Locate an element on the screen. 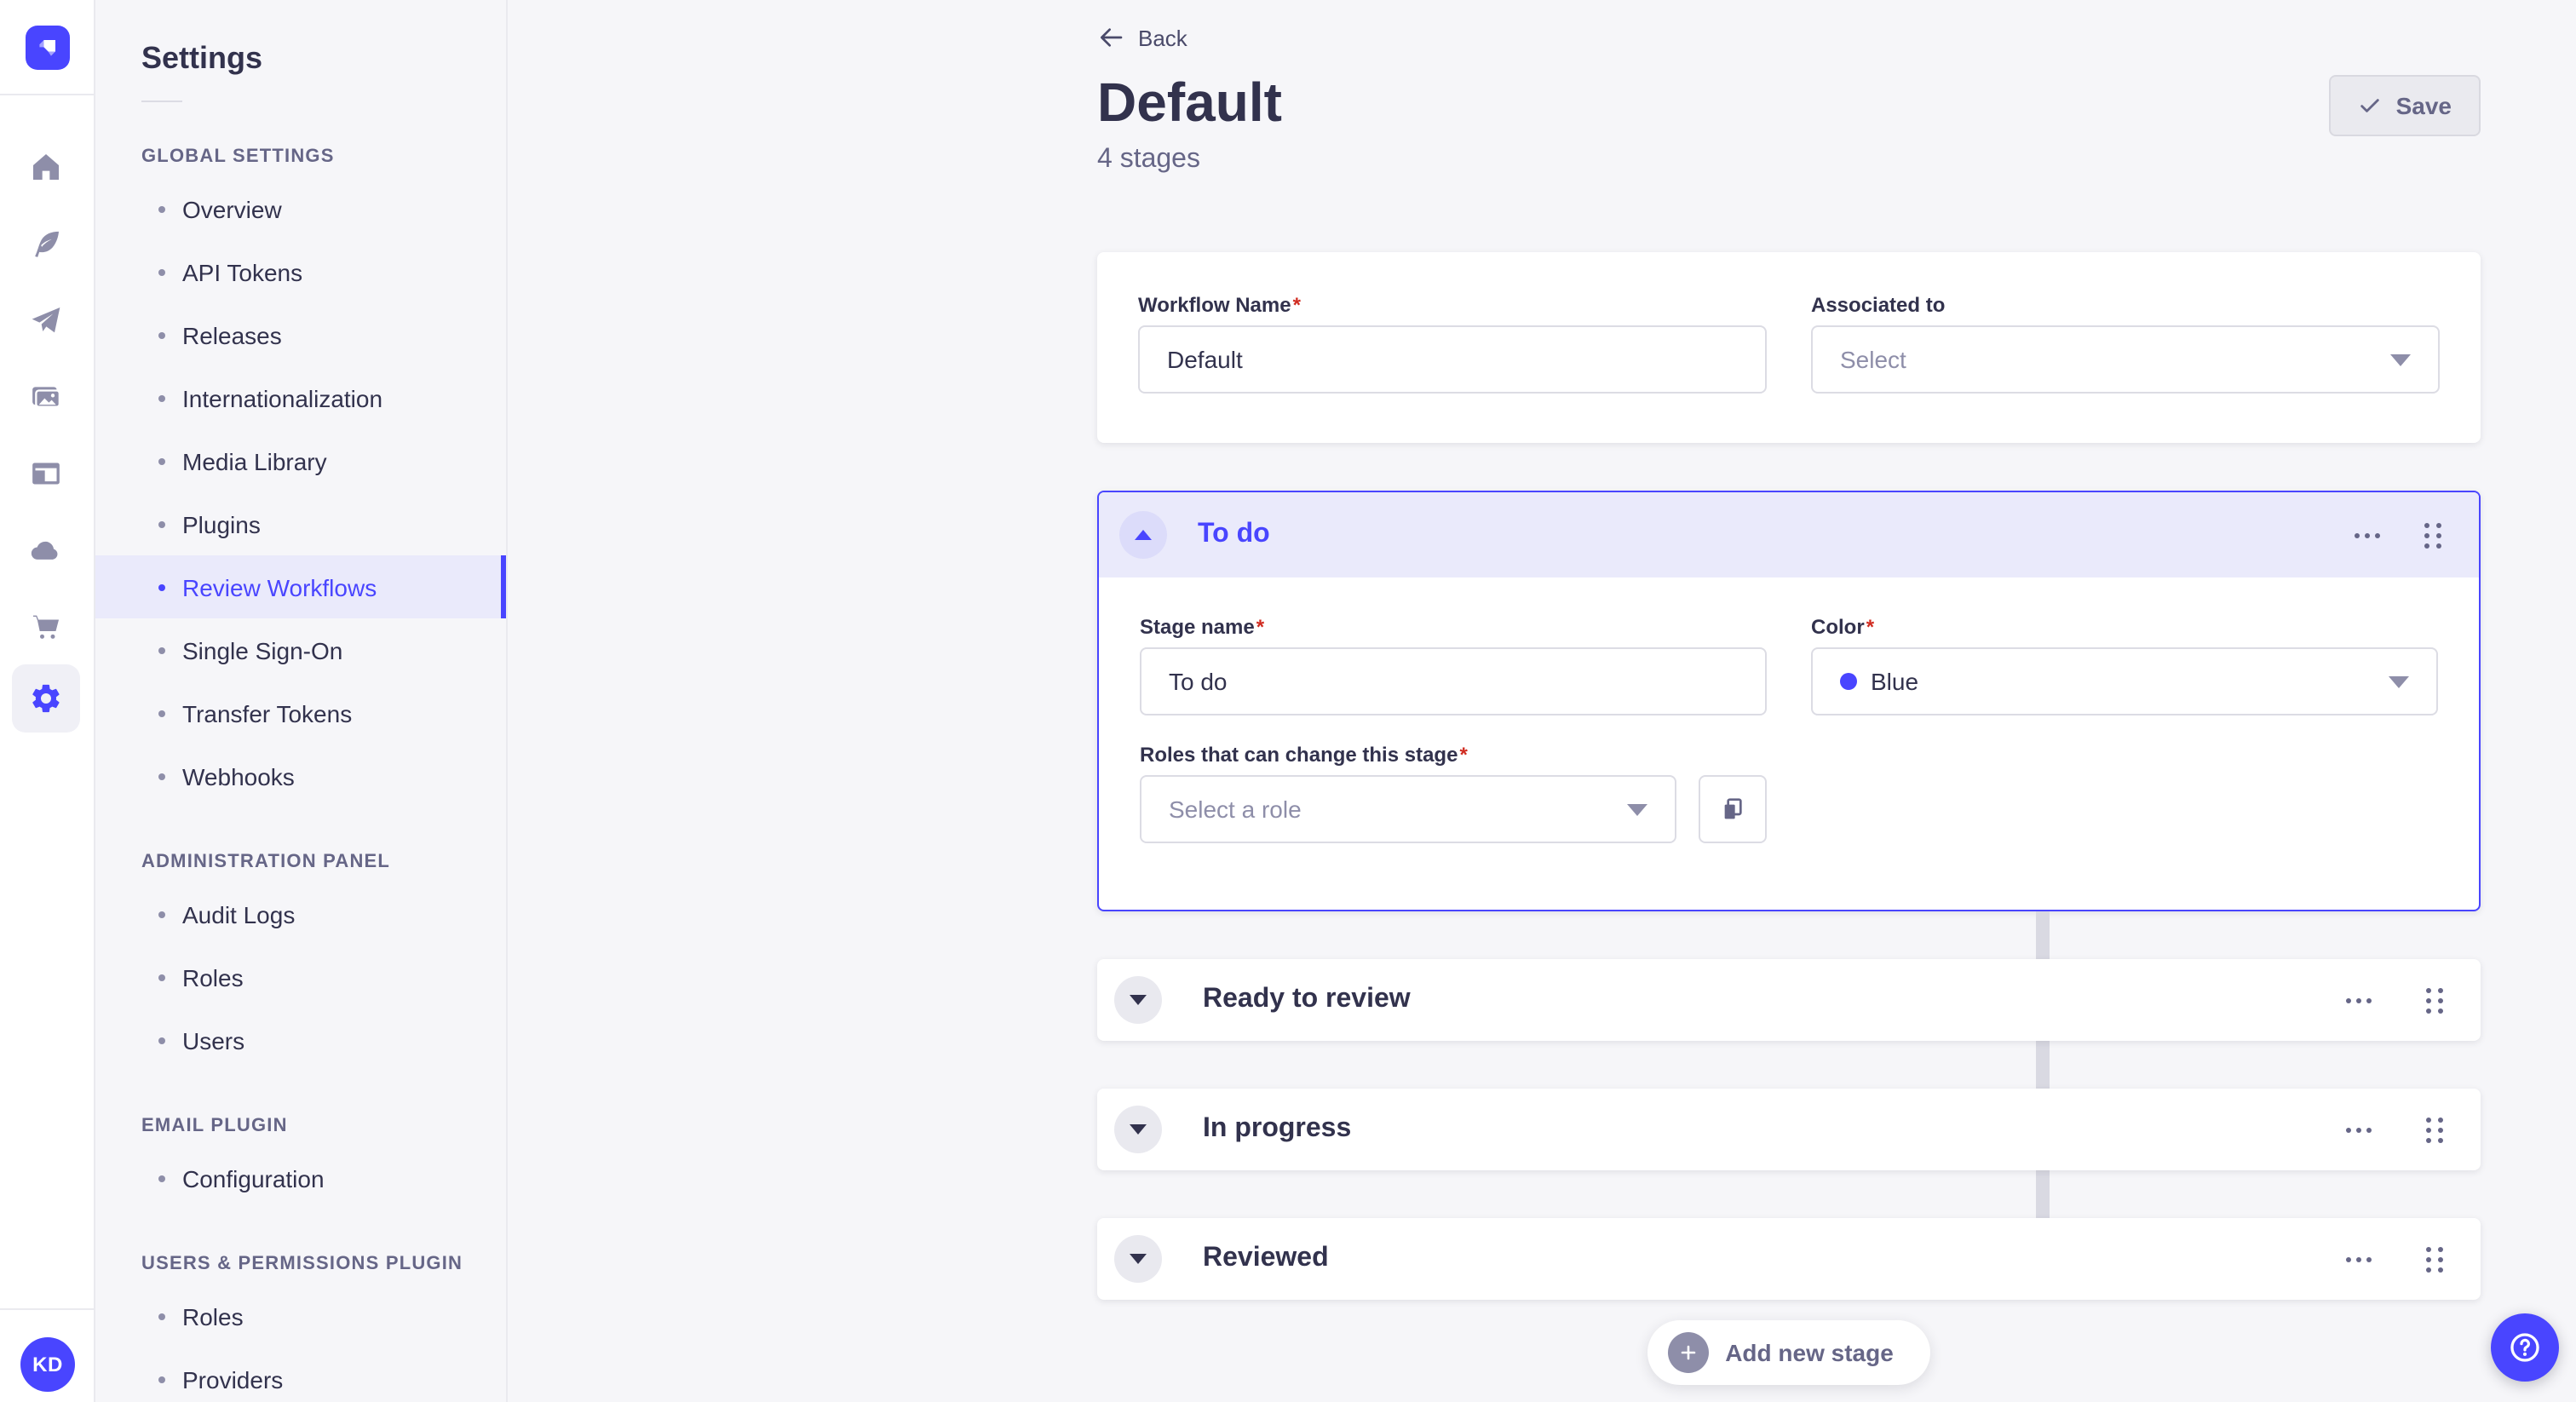 This screenshot has width=2576, height=1402. cloud-icon is located at coordinates (46, 550).